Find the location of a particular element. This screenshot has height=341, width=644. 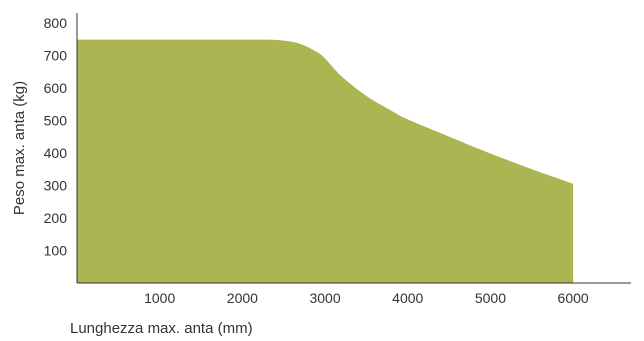

y-tick-label: 500 is located at coordinates (56, 120).